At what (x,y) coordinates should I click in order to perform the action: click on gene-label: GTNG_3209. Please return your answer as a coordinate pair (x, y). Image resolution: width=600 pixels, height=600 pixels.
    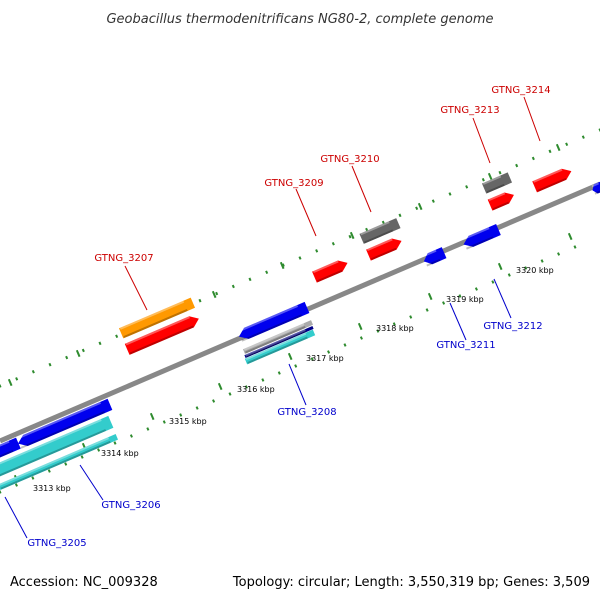
    Looking at the image, I should click on (293, 183).